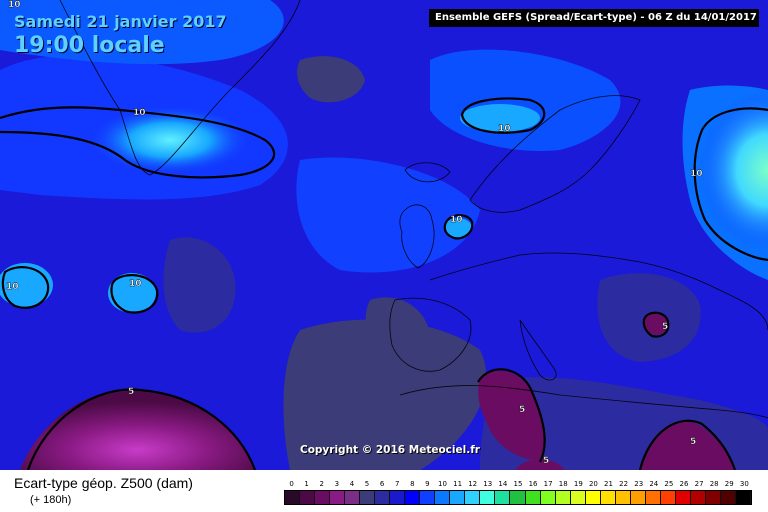  What do you see at coordinates (456, 220) in the screenshot?
I see `label-10-north-sea: 10` at bounding box center [456, 220].